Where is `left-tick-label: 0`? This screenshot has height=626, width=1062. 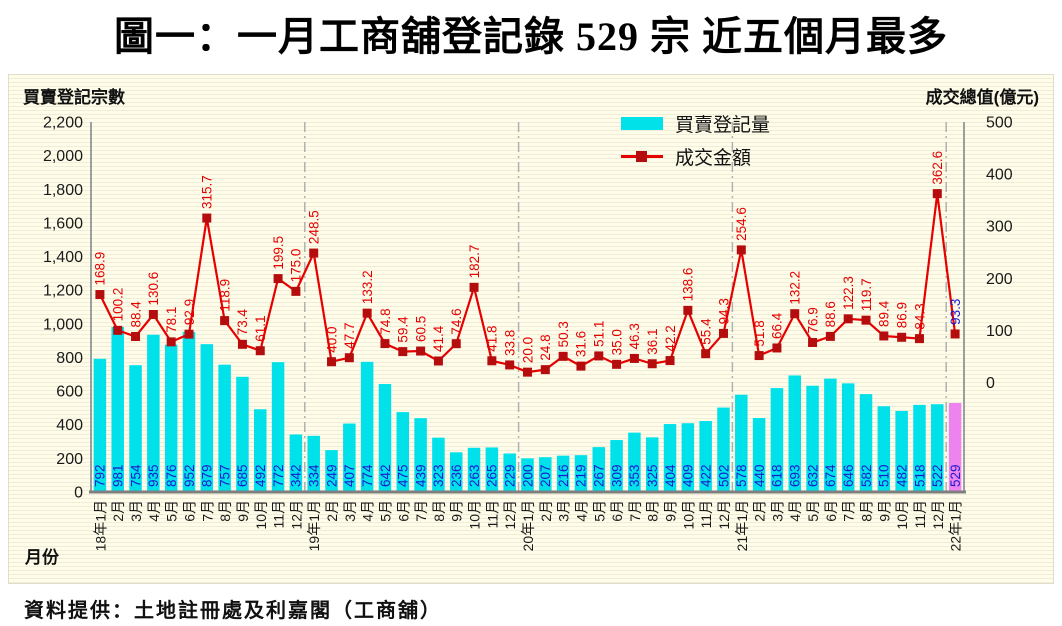
left-tick-label: 0 is located at coordinates (78, 493).